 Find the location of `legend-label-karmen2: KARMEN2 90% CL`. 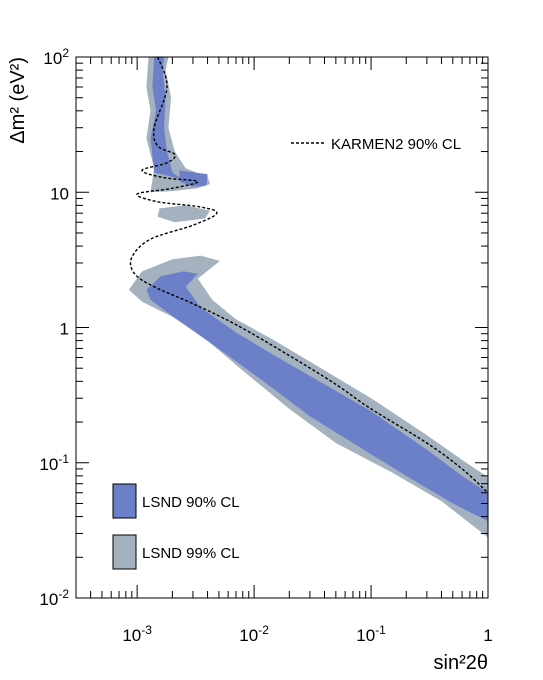

legend-label-karmen2: KARMEN2 90% CL is located at coordinates (396, 144).